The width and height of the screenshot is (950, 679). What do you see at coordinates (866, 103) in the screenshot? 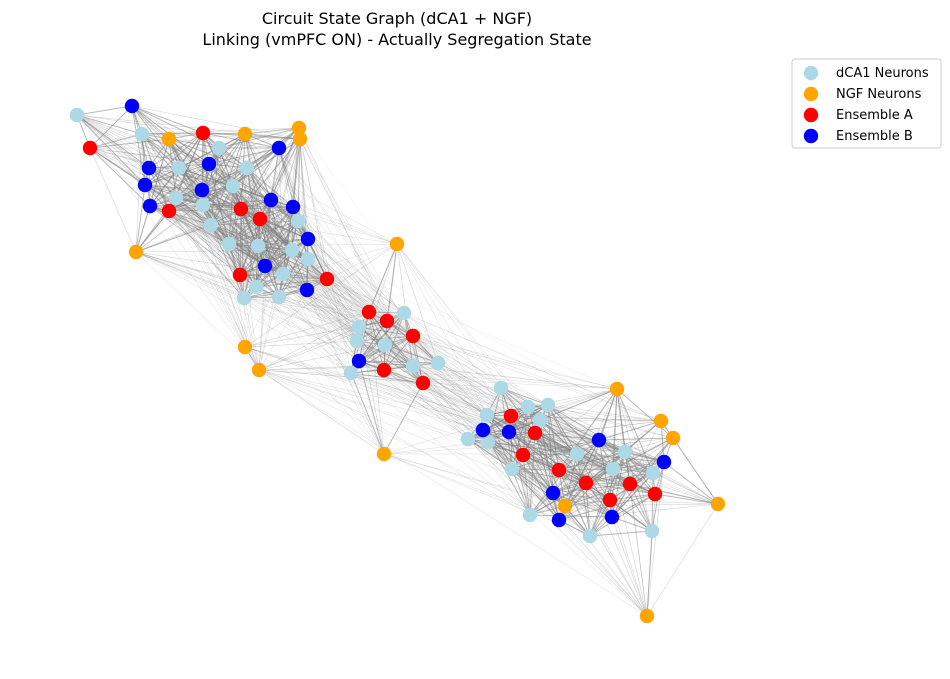
I see `legend-frame` at bounding box center [866, 103].